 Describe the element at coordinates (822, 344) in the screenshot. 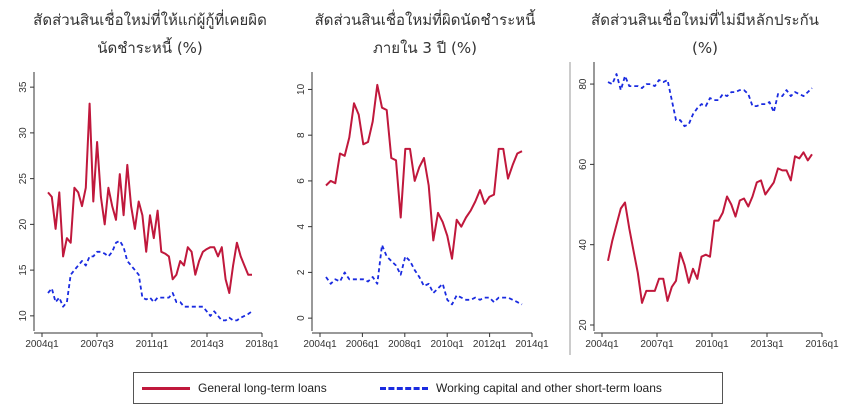

I see `chart-3-x-tick-label: 2016q1` at that location.